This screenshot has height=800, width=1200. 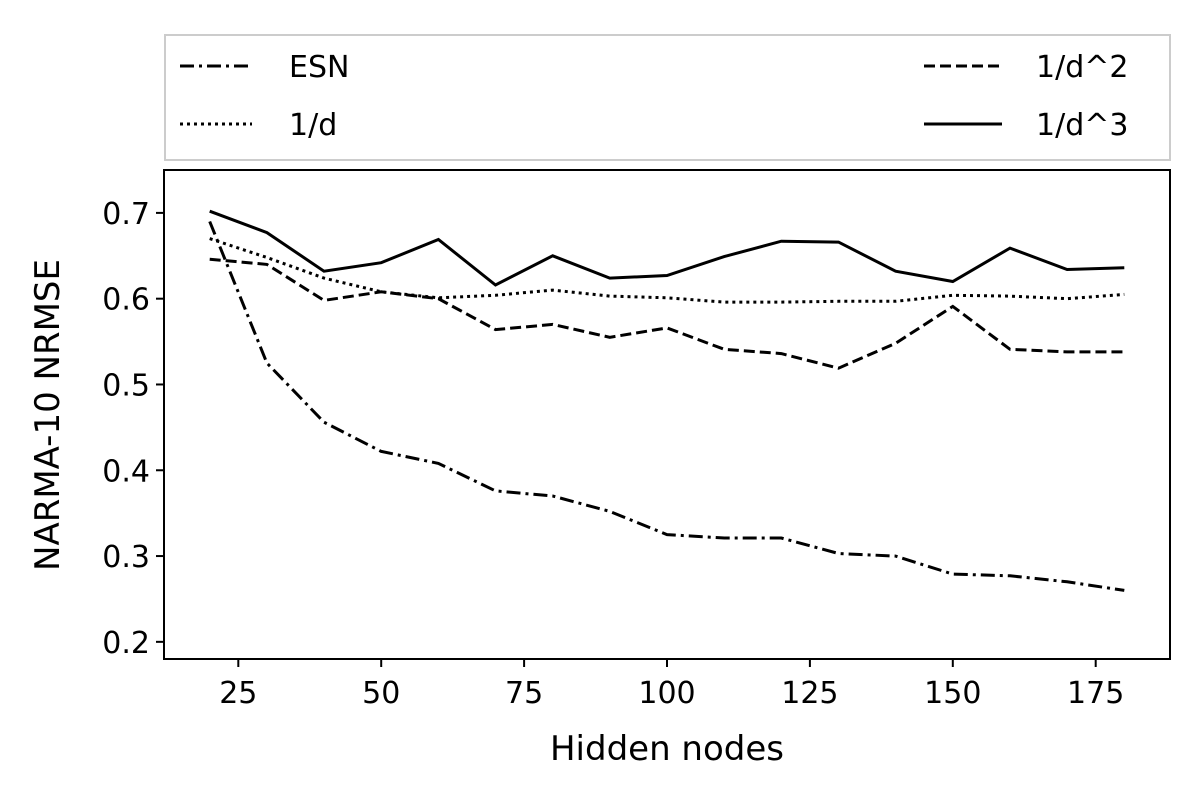 What do you see at coordinates (126, 300) in the screenshot?
I see `y-tick-label: 0.6` at bounding box center [126, 300].